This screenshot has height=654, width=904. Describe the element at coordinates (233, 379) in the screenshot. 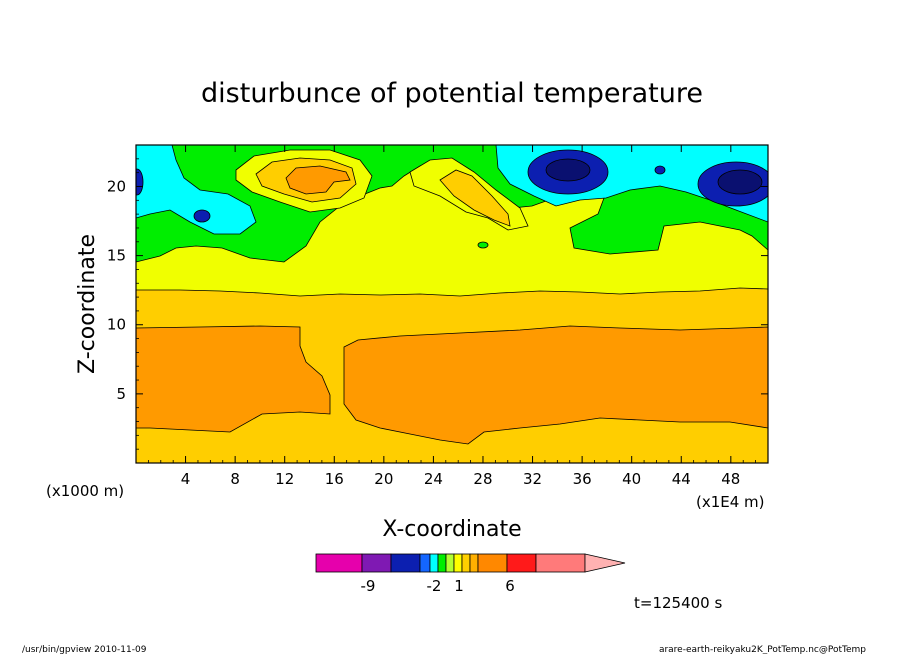

I see `level-band-orange` at that location.